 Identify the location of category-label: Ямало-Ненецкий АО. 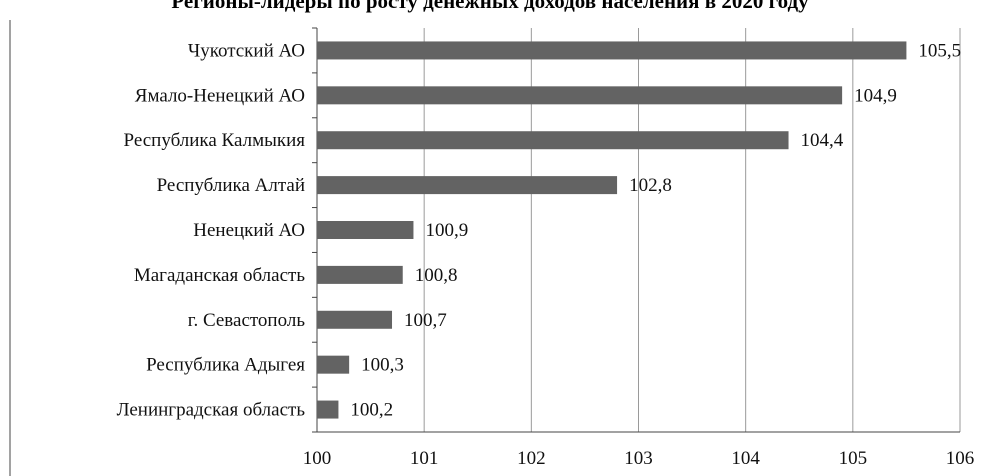
(220, 95).